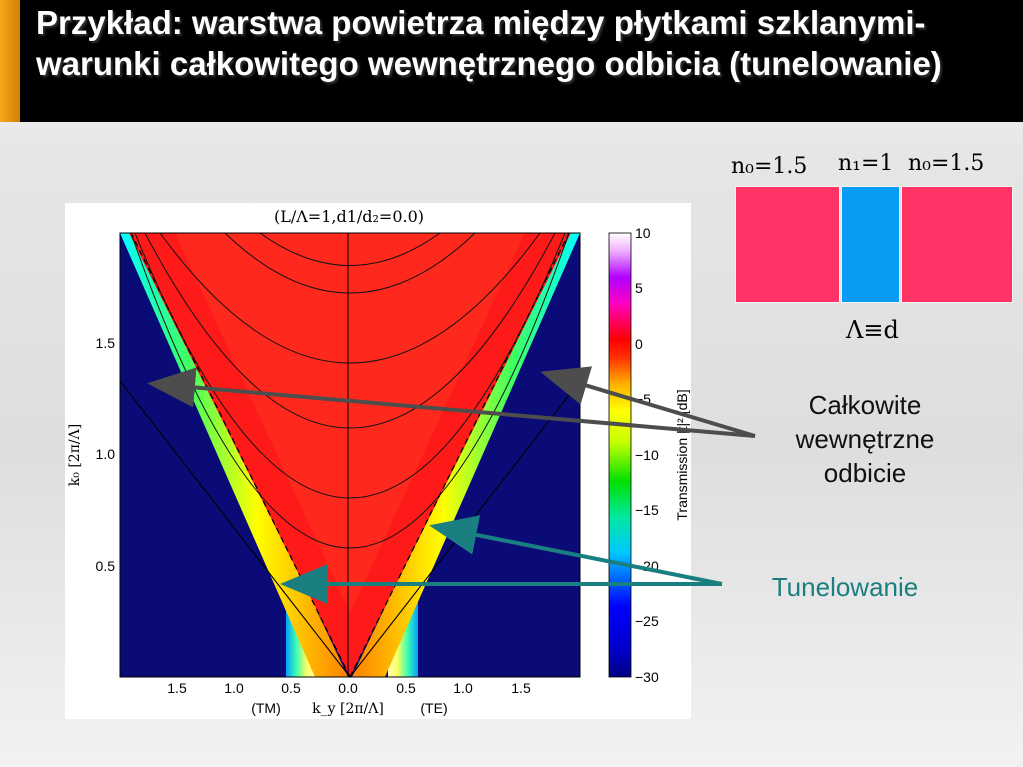  I want to click on colorbar-tick-label: −30, so click(647, 677).